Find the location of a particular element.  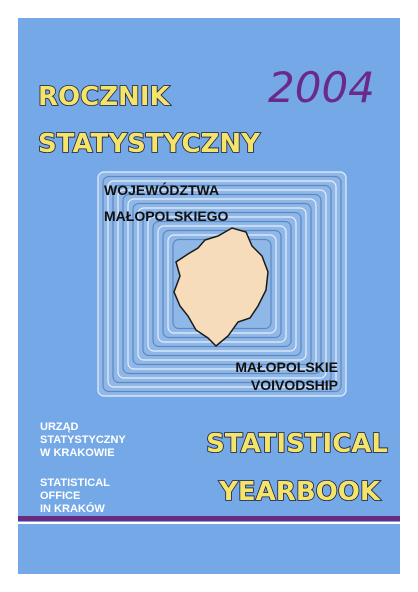

year: 2004 is located at coordinates (321, 87).